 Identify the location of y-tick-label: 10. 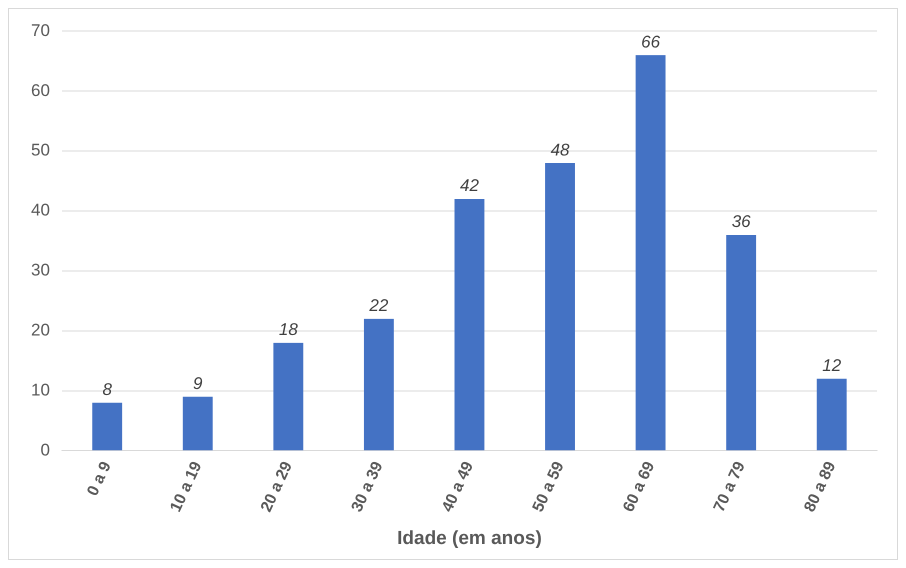
(40, 390).